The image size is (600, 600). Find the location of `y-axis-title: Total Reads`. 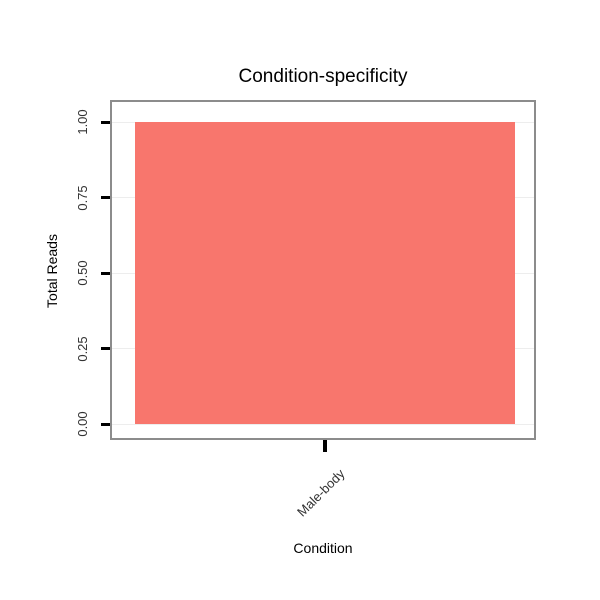

y-axis-title: Total Reads is located at coordinates (52, 271).